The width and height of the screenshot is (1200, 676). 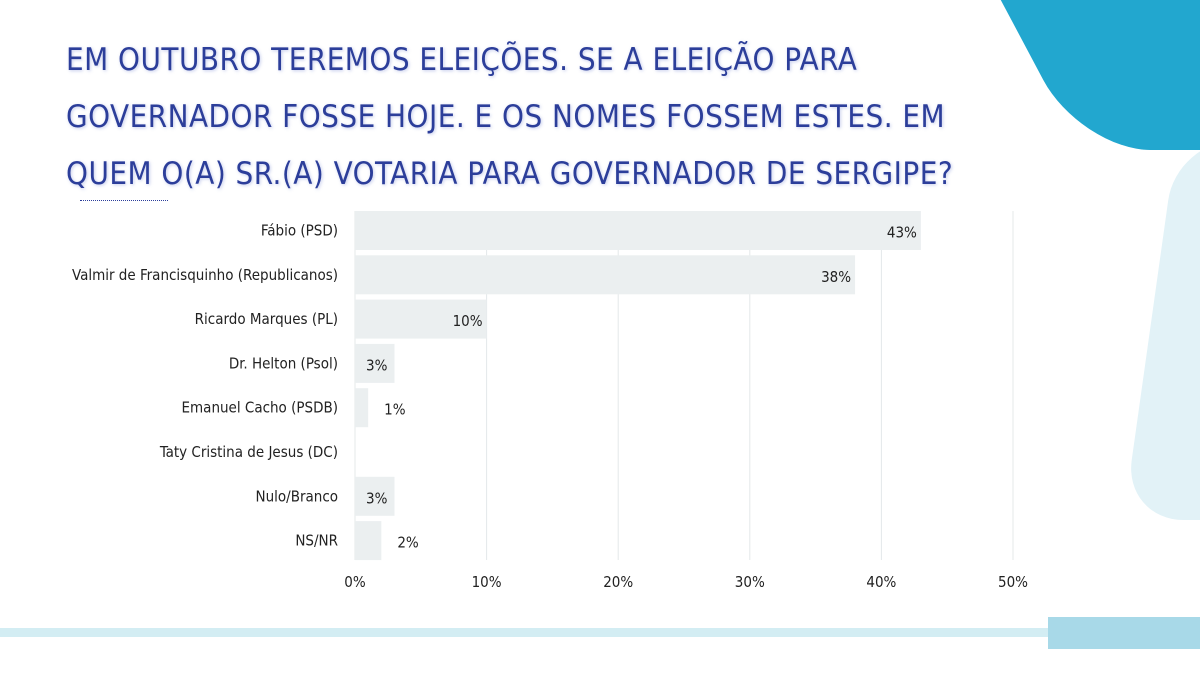 What do you see at coordinates (468, 321) in the screenshot?
I see `data-label: 10%` at bounding box center [468, 321].